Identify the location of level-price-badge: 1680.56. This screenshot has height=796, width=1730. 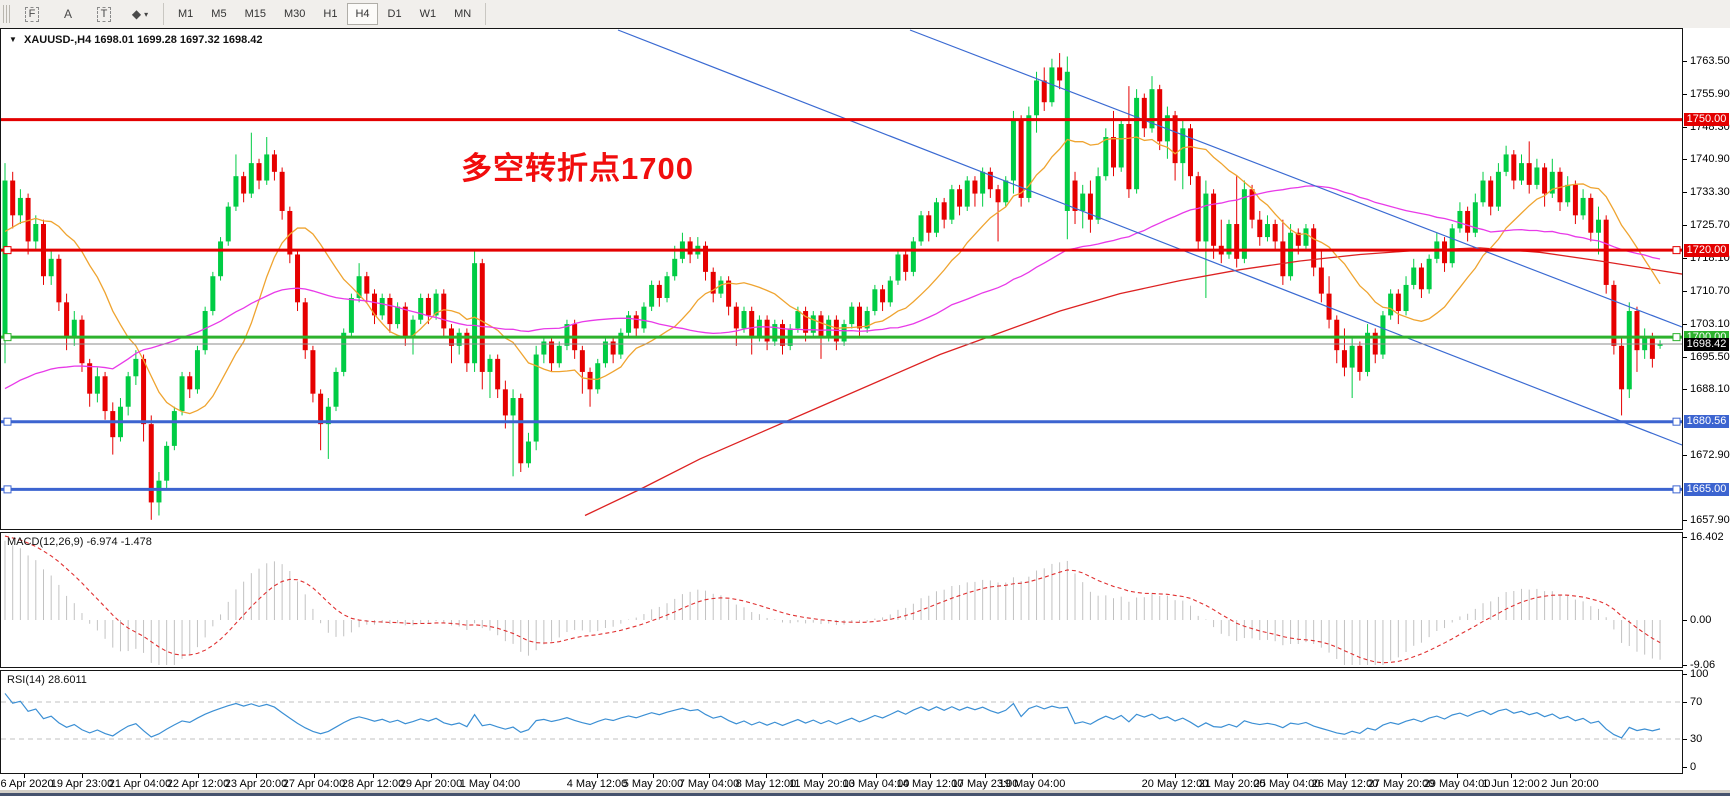
(1706, 422).